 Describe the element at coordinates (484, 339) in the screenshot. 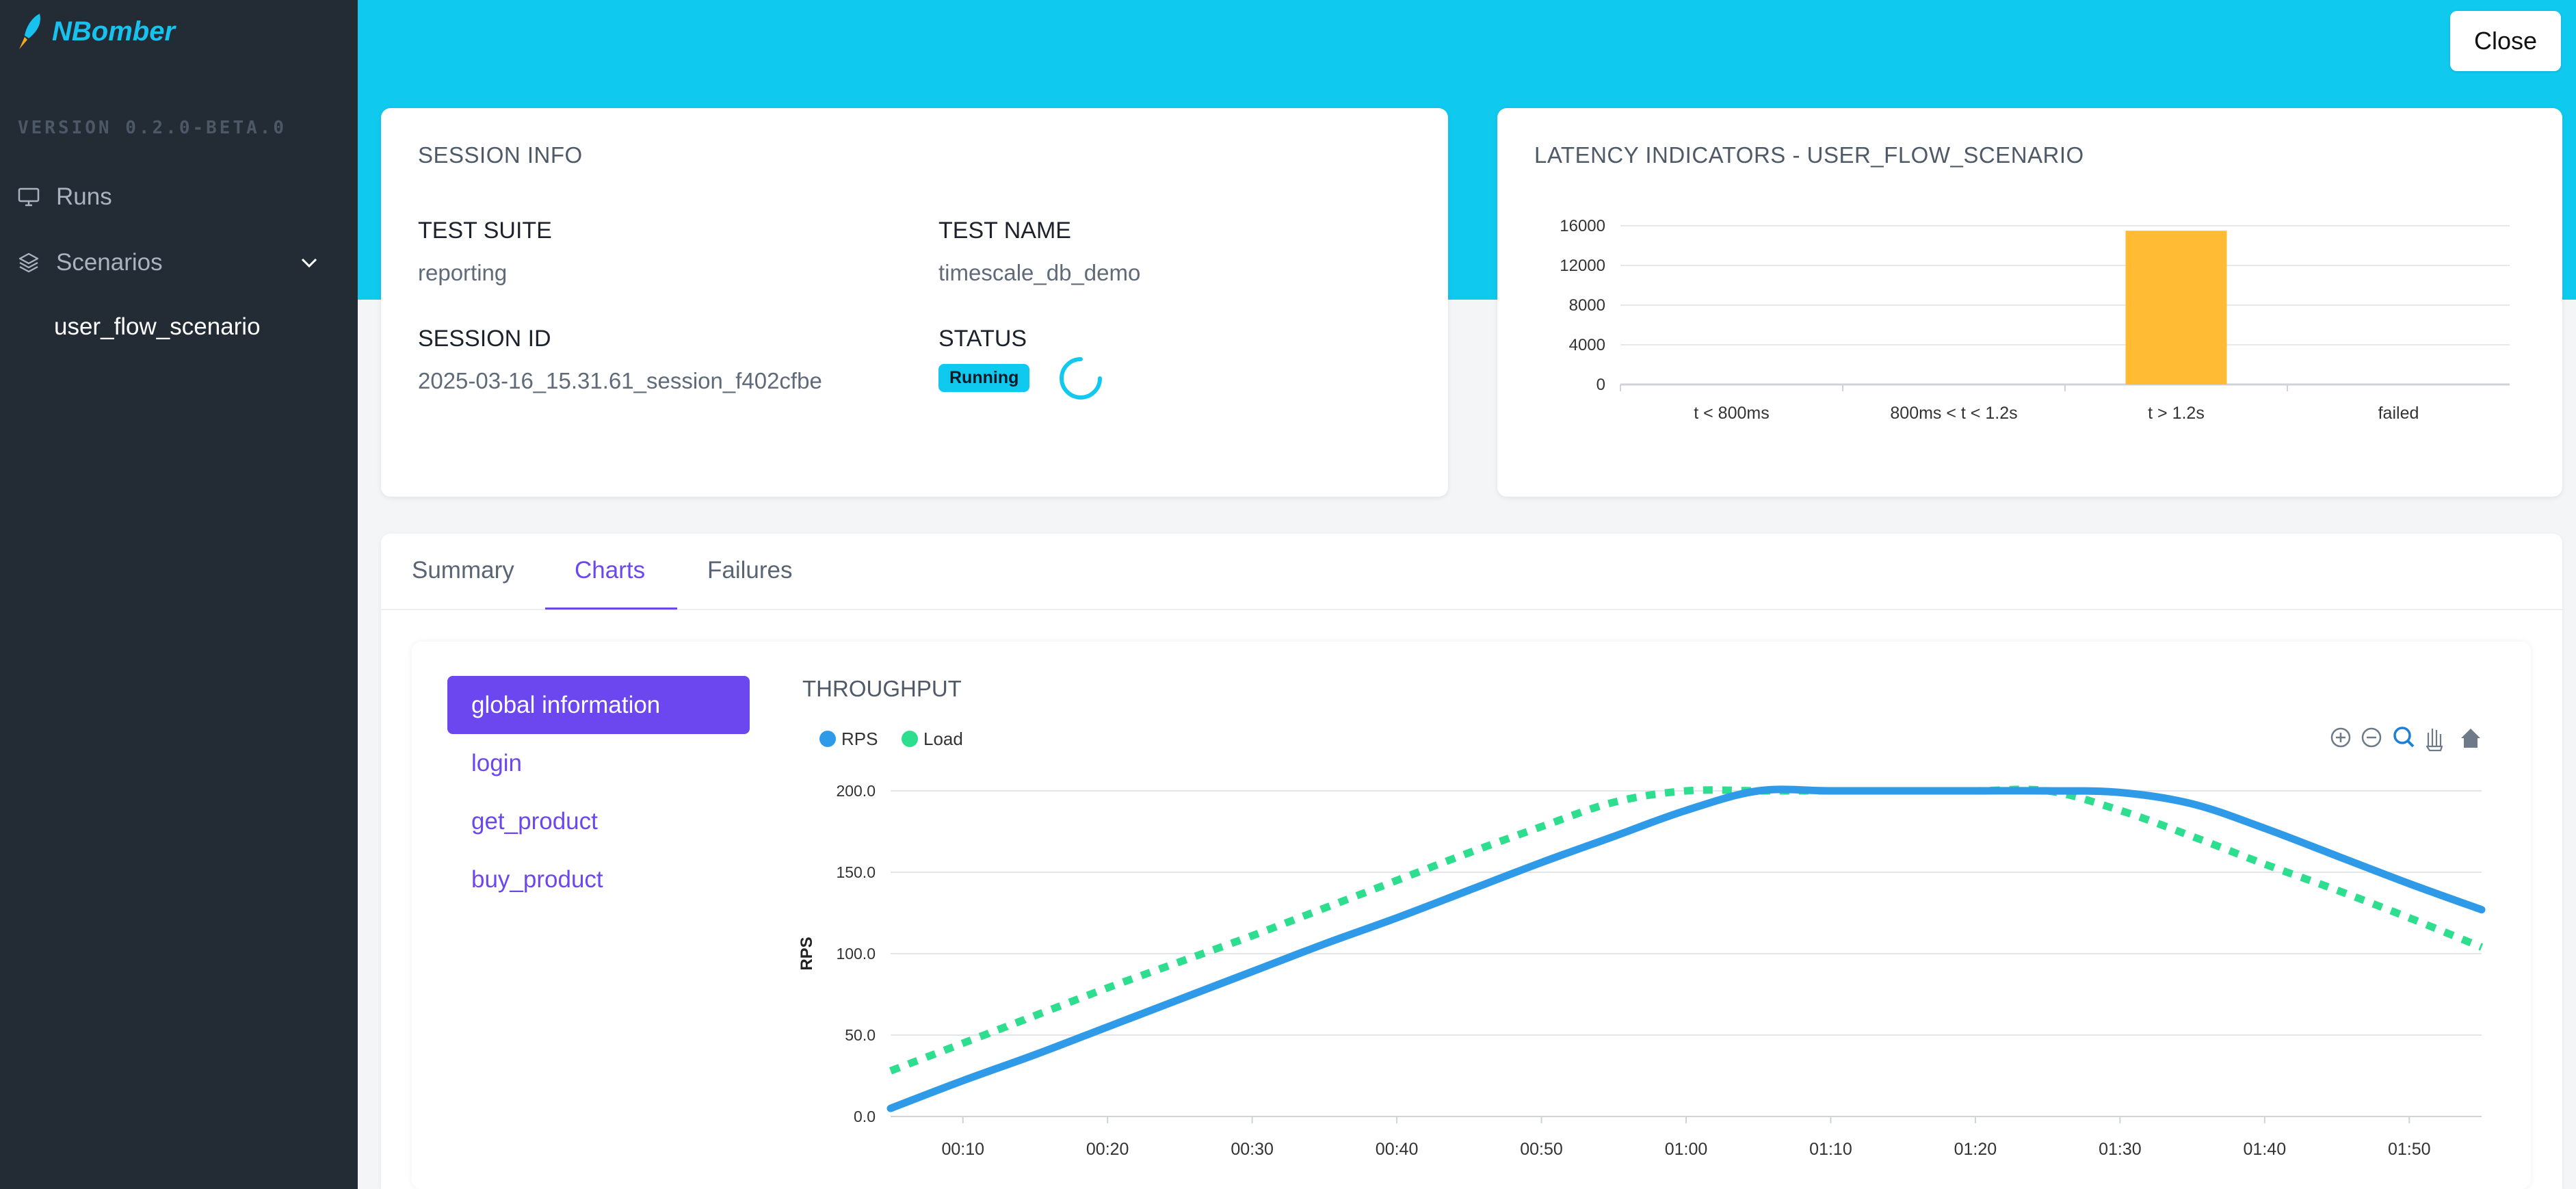

I see `session-id-label: SESSION ID` at that location.